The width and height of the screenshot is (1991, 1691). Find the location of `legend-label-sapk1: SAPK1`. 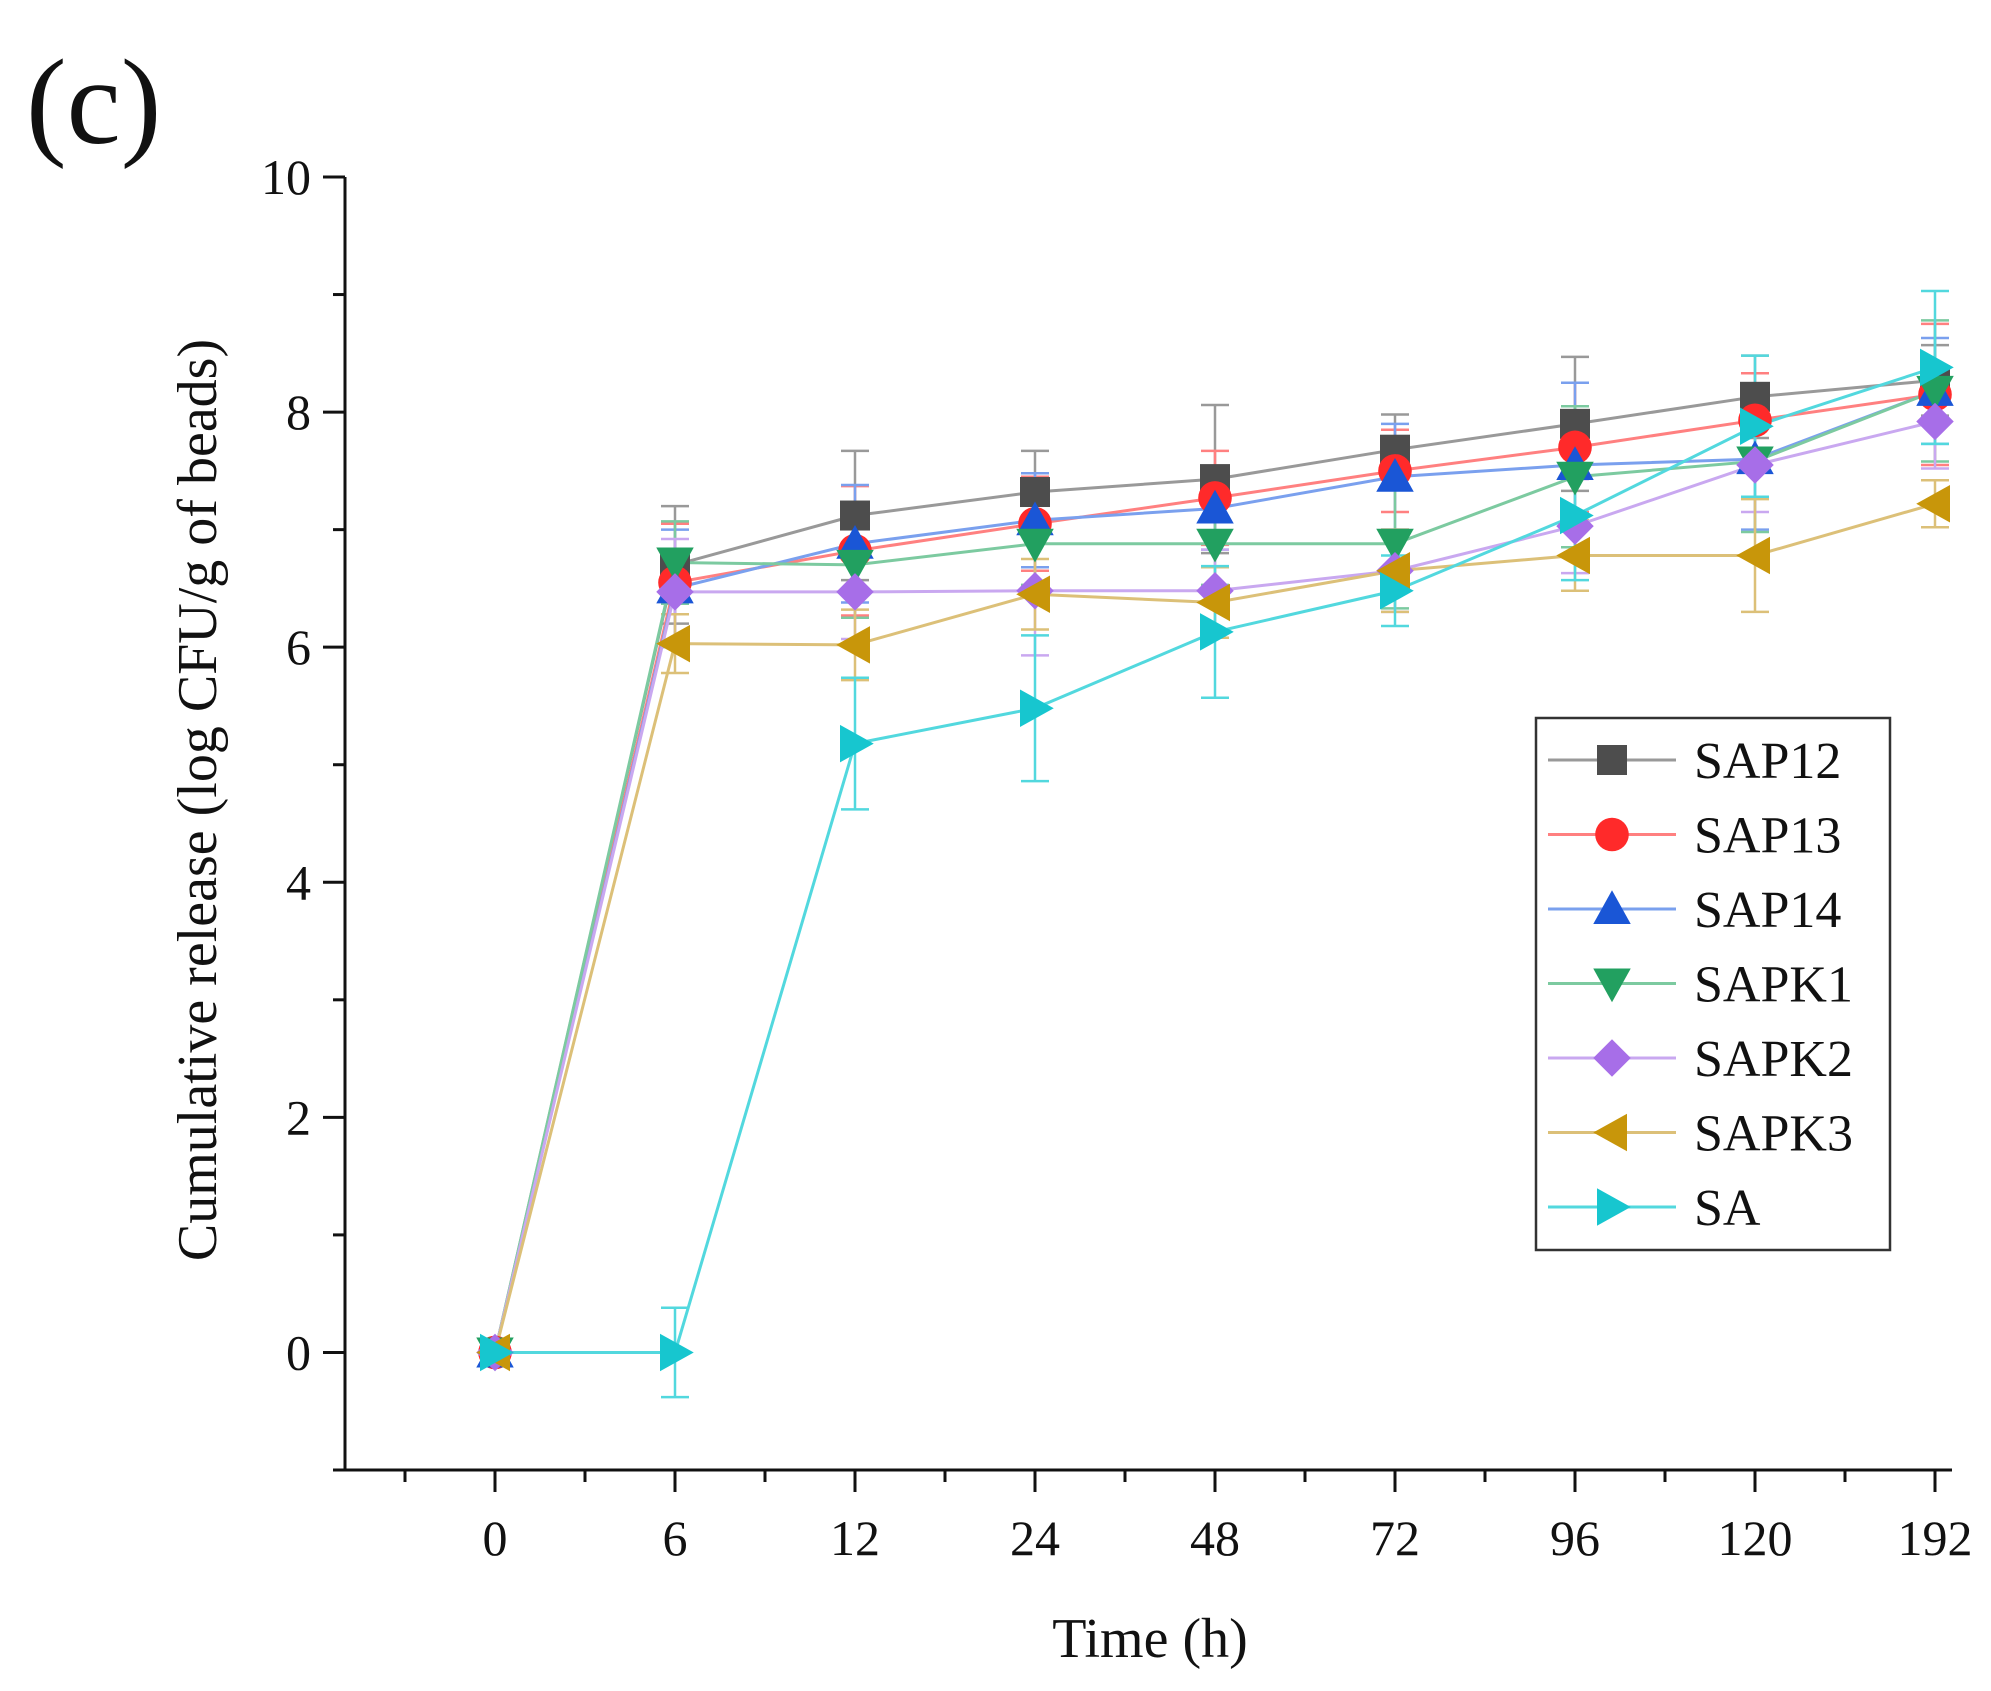

legend-label-sapk1: SAPK1 is located at coordinates (1773, 985).